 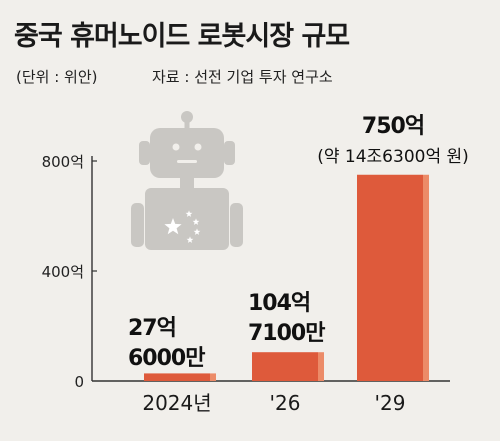 I want to click on y-tick-label: 800억, so click(x=63, y=162).